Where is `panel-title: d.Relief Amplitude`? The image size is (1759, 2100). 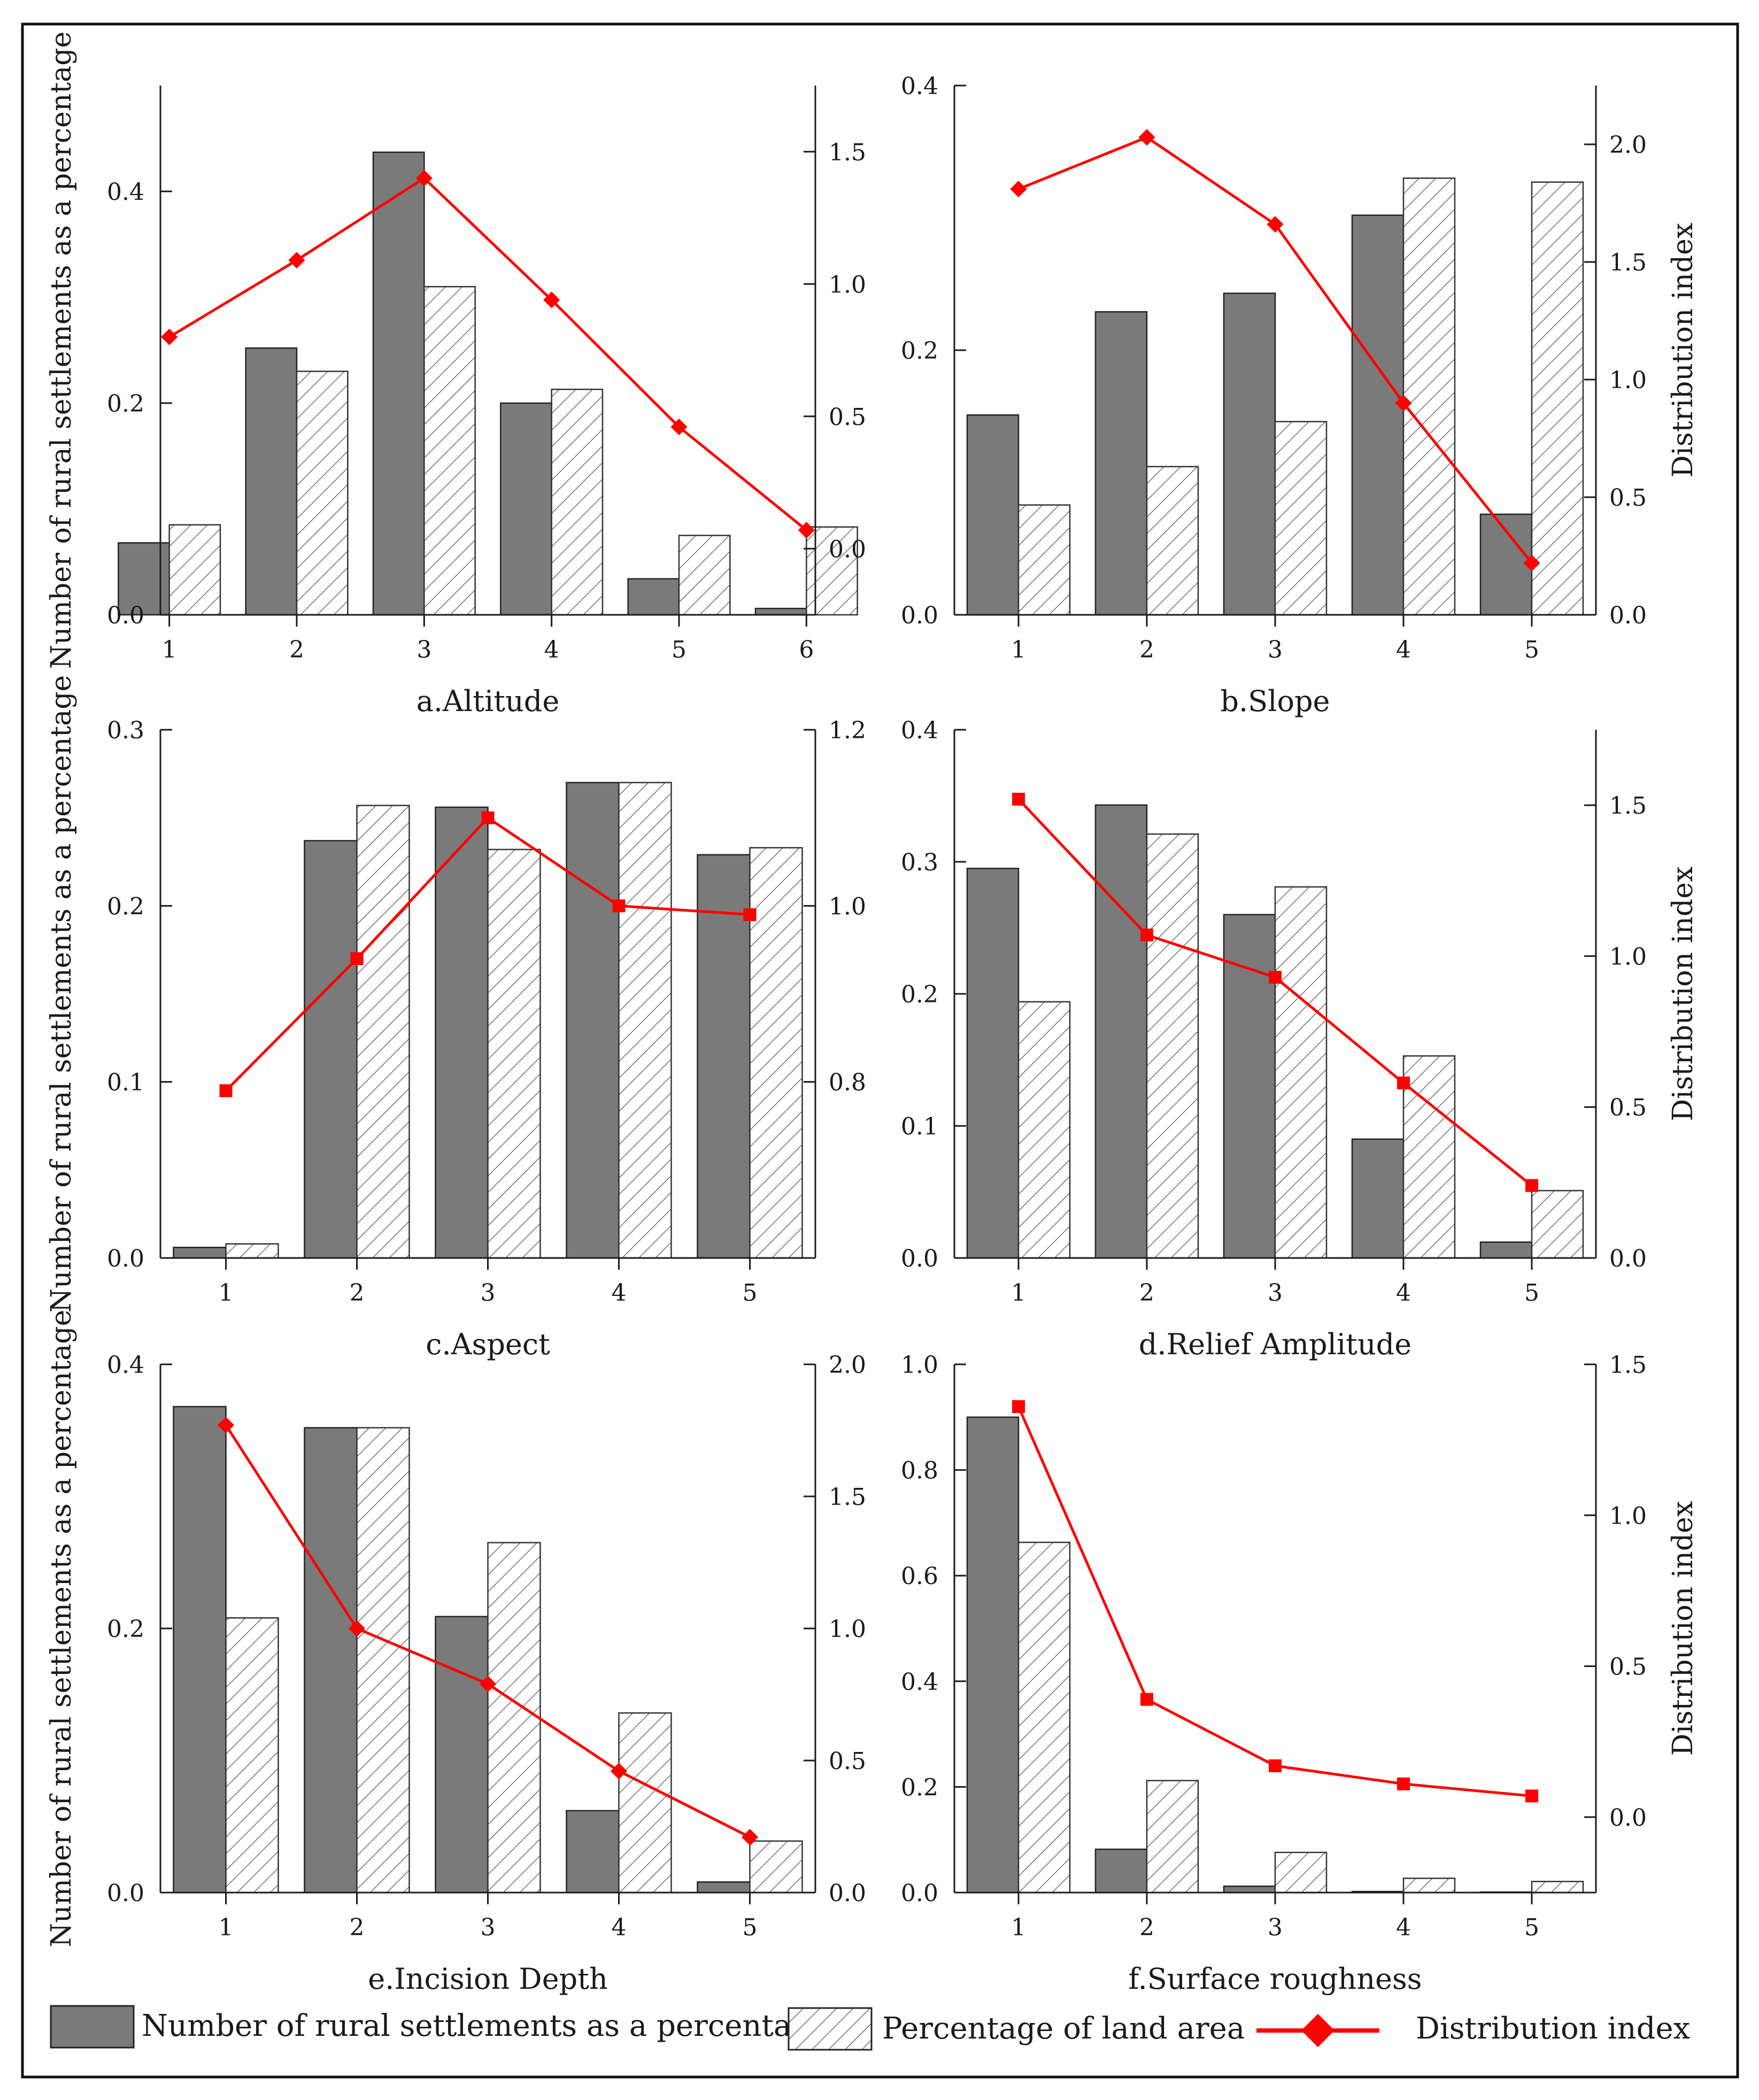 panel-title: d.Relief Amplitude is located at coordinates (1275, 1344).